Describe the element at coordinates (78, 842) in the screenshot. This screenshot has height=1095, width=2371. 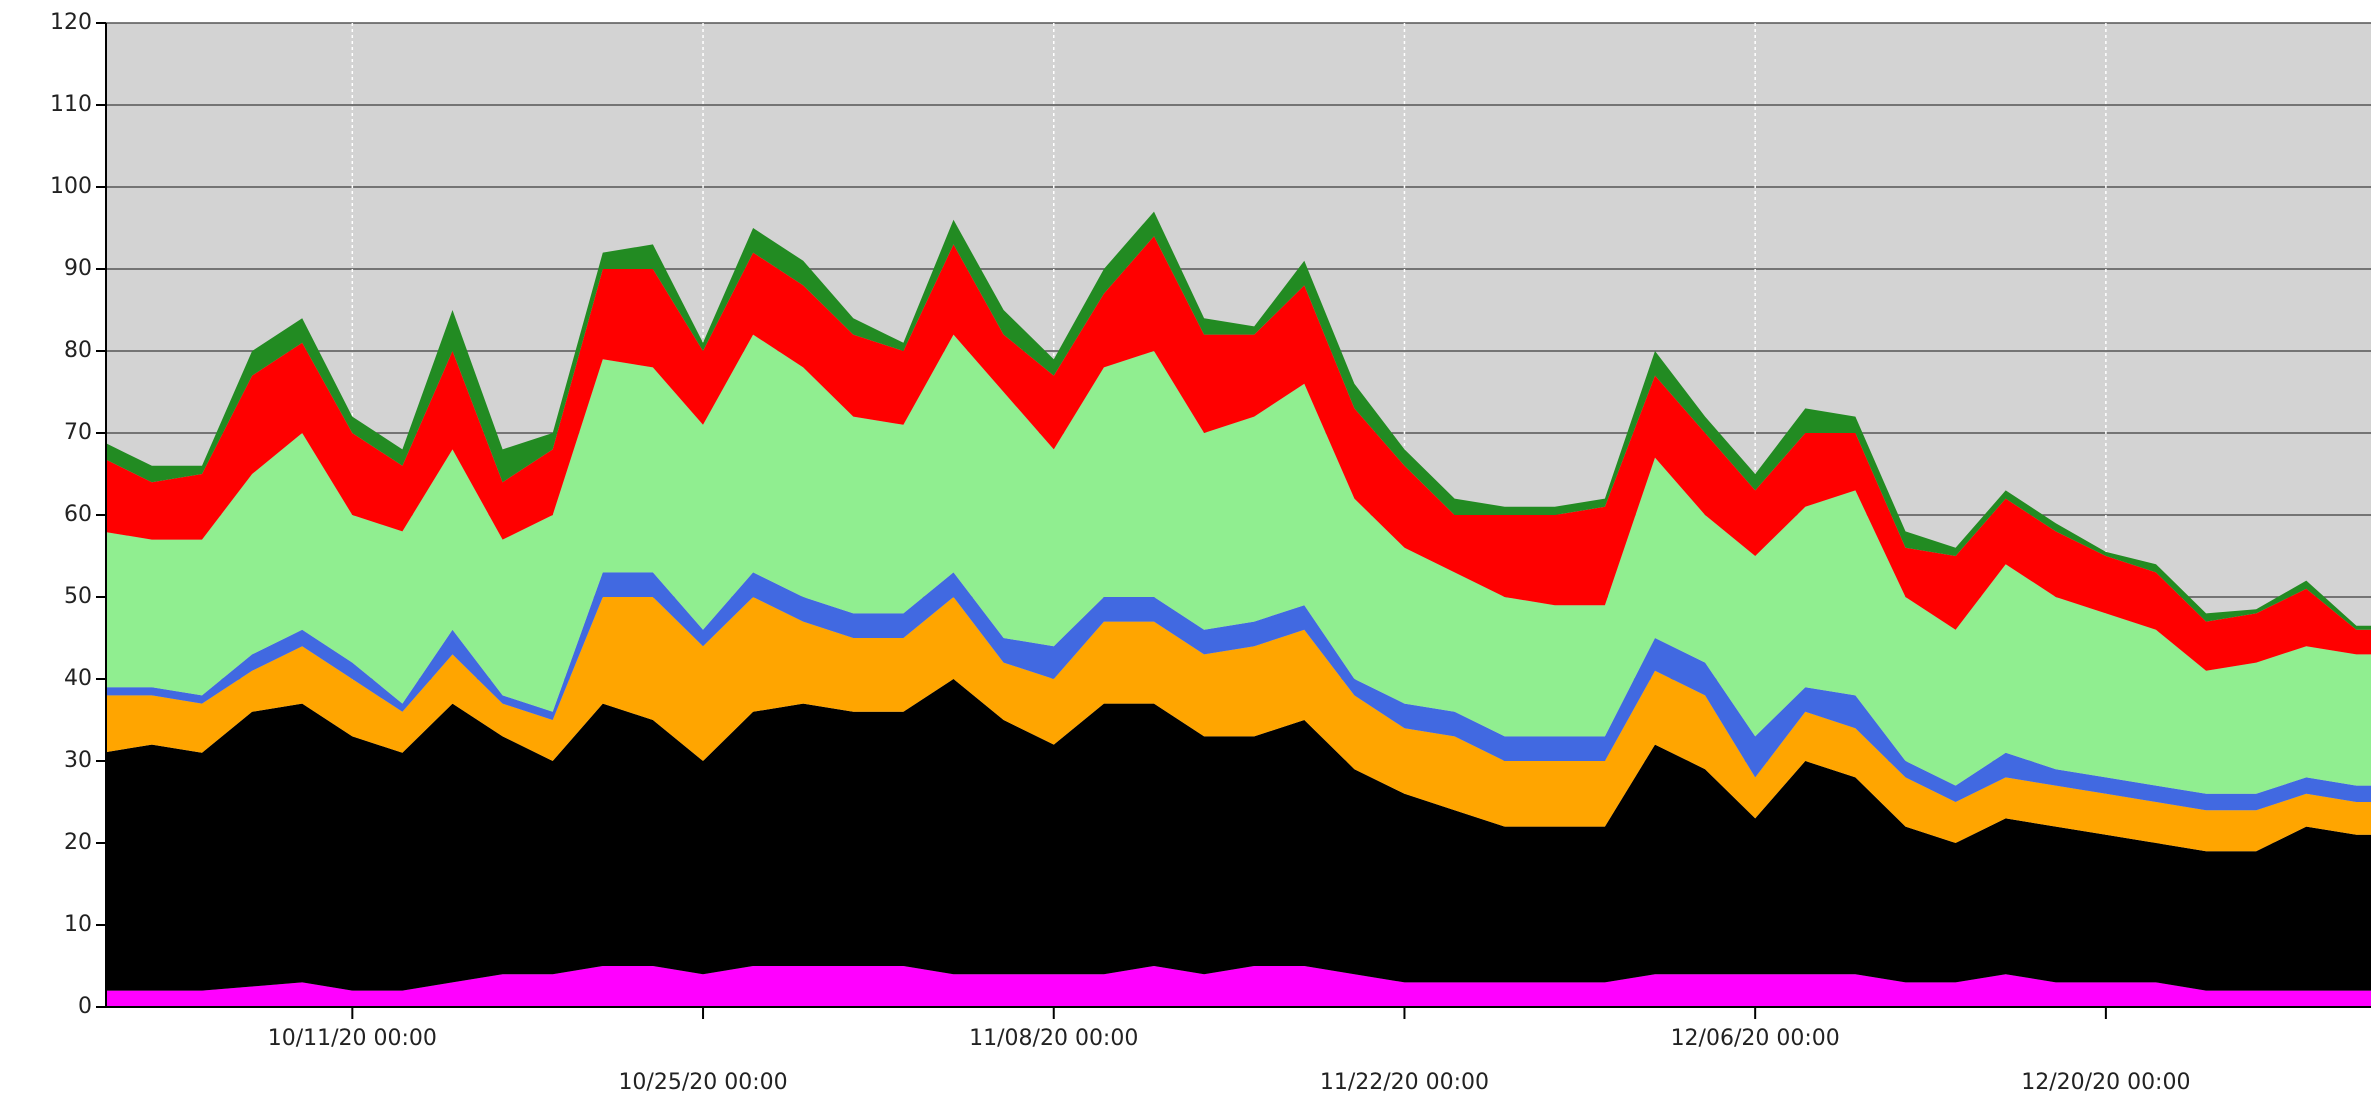
I see `y-tick-label: 20` at that location.